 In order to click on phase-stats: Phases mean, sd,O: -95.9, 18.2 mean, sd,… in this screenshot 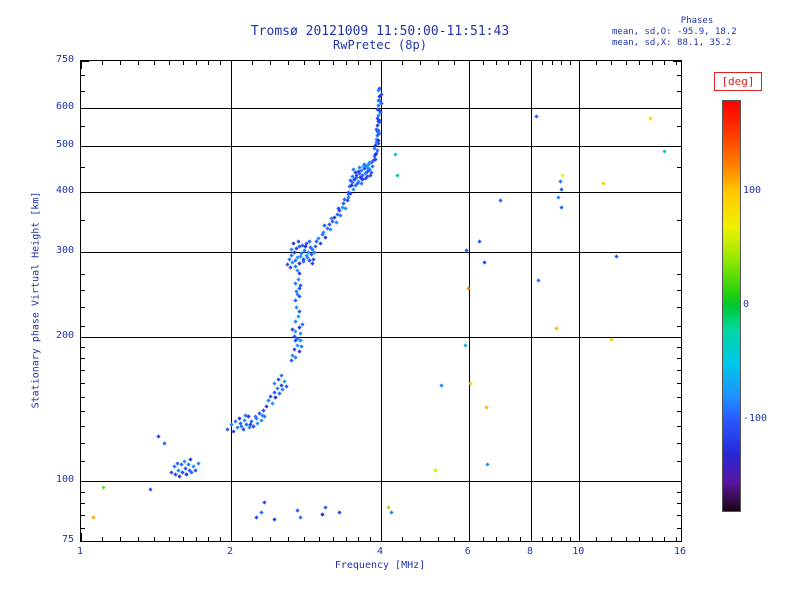, I will do `click(697, 32)`.